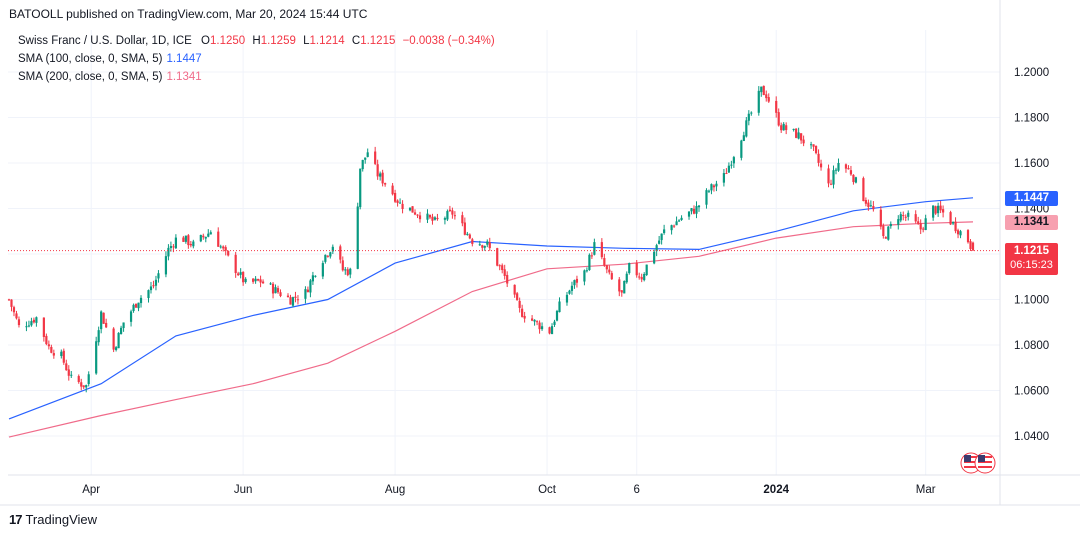  What do you see at coordinates (547, 490) in the screenshot?
I see `x-tick-label: Oct` at bounding box center [547, 490].